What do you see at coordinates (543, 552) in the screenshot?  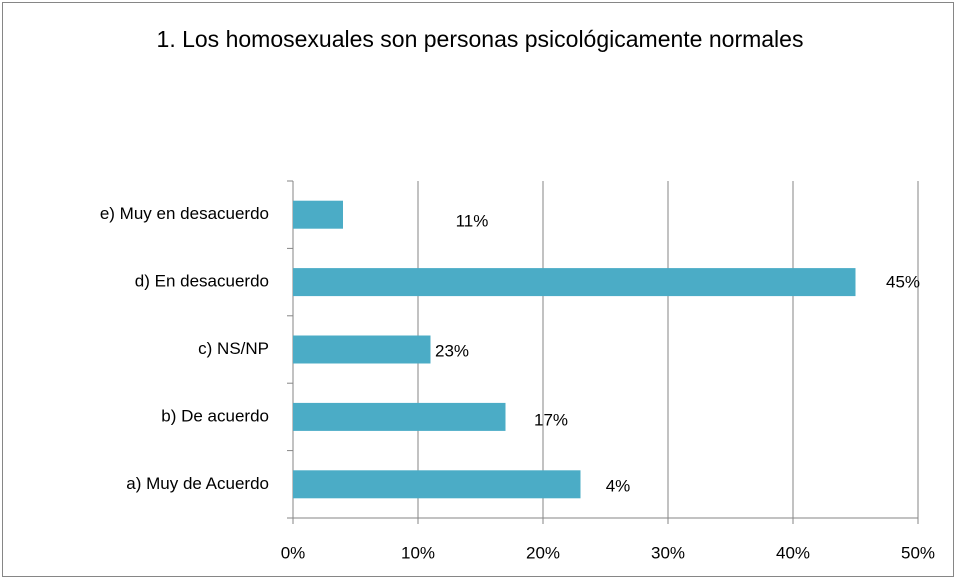 I see `x-tick-label: 20%` at bounding box center [543, 552].